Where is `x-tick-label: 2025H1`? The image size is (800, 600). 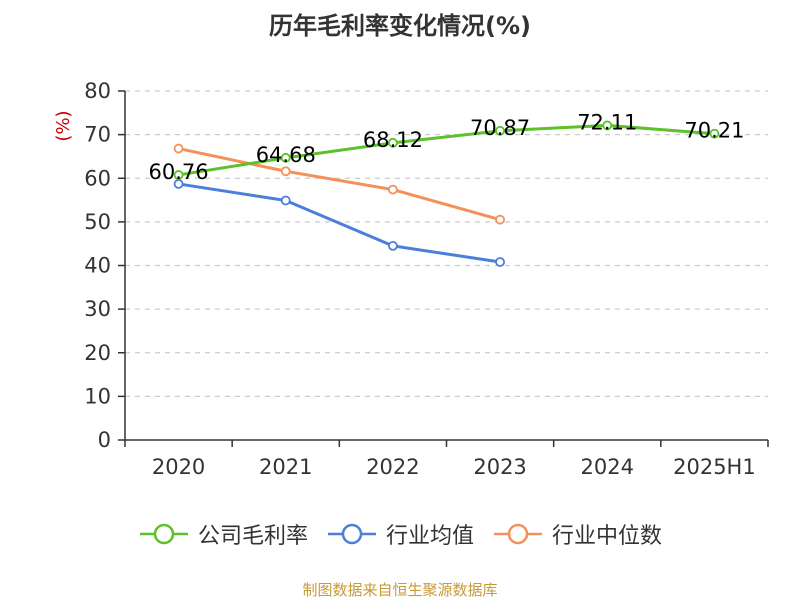 x-tick-label: 2025H1 is located at coordinates (714, 467).